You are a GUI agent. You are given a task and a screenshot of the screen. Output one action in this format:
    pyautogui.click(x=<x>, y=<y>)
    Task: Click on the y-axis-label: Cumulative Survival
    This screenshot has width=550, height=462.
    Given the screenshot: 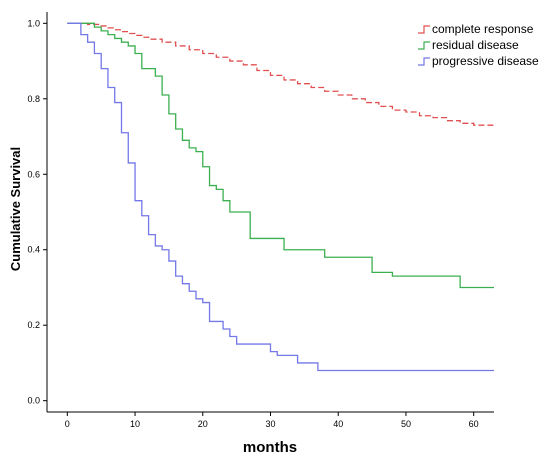 What is the action you would take?
    pyautogui.click(x=15, y=209)
    